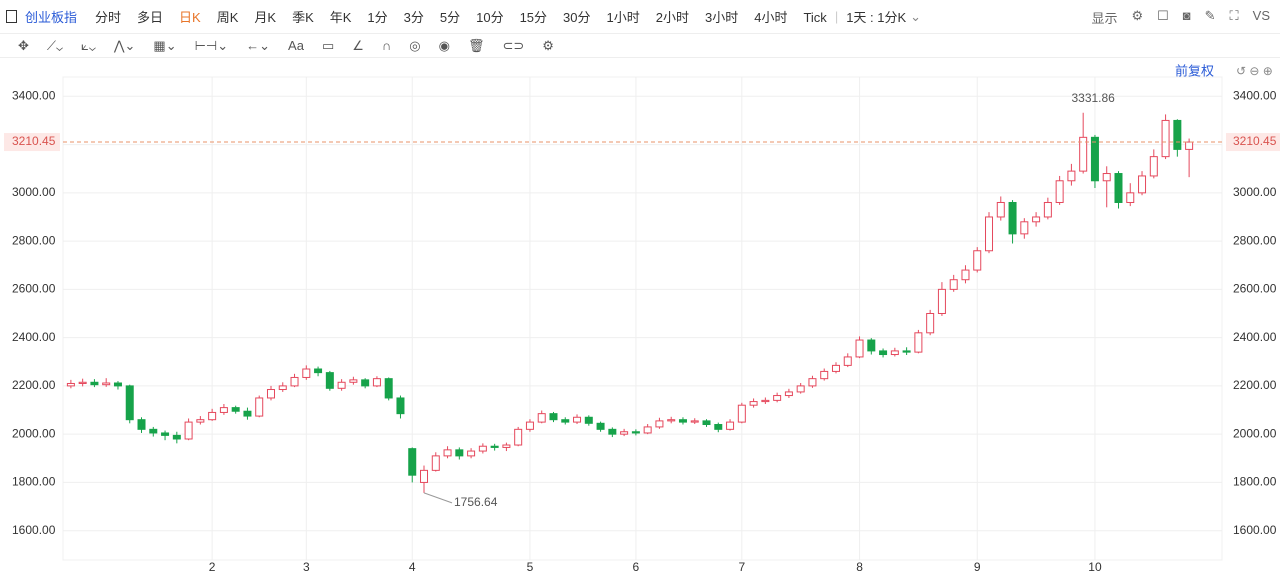 The image size is (1280, 582). What do you see at coordinates (548, 45) in the screenshot?
I see `settings-tool: ⚙` at bounding box center [548, 45].